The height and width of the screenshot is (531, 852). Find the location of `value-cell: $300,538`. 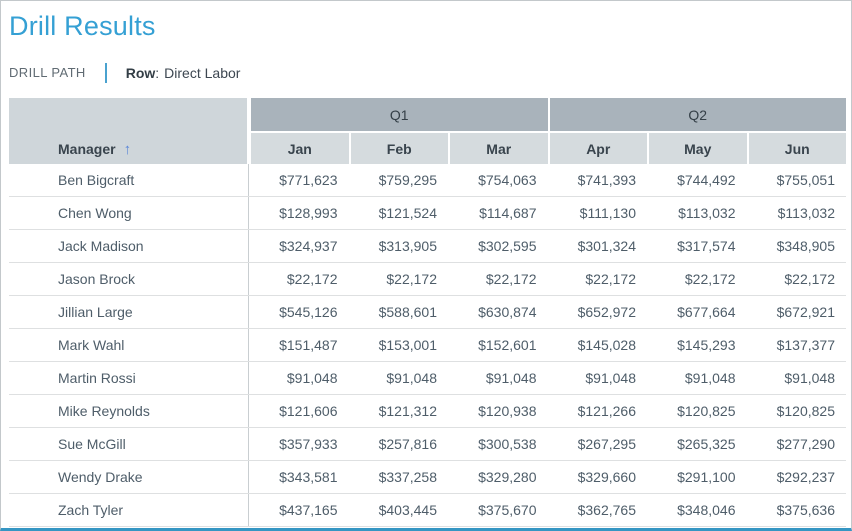

value-cell: $300,538 is located at coordinates (507, 444).